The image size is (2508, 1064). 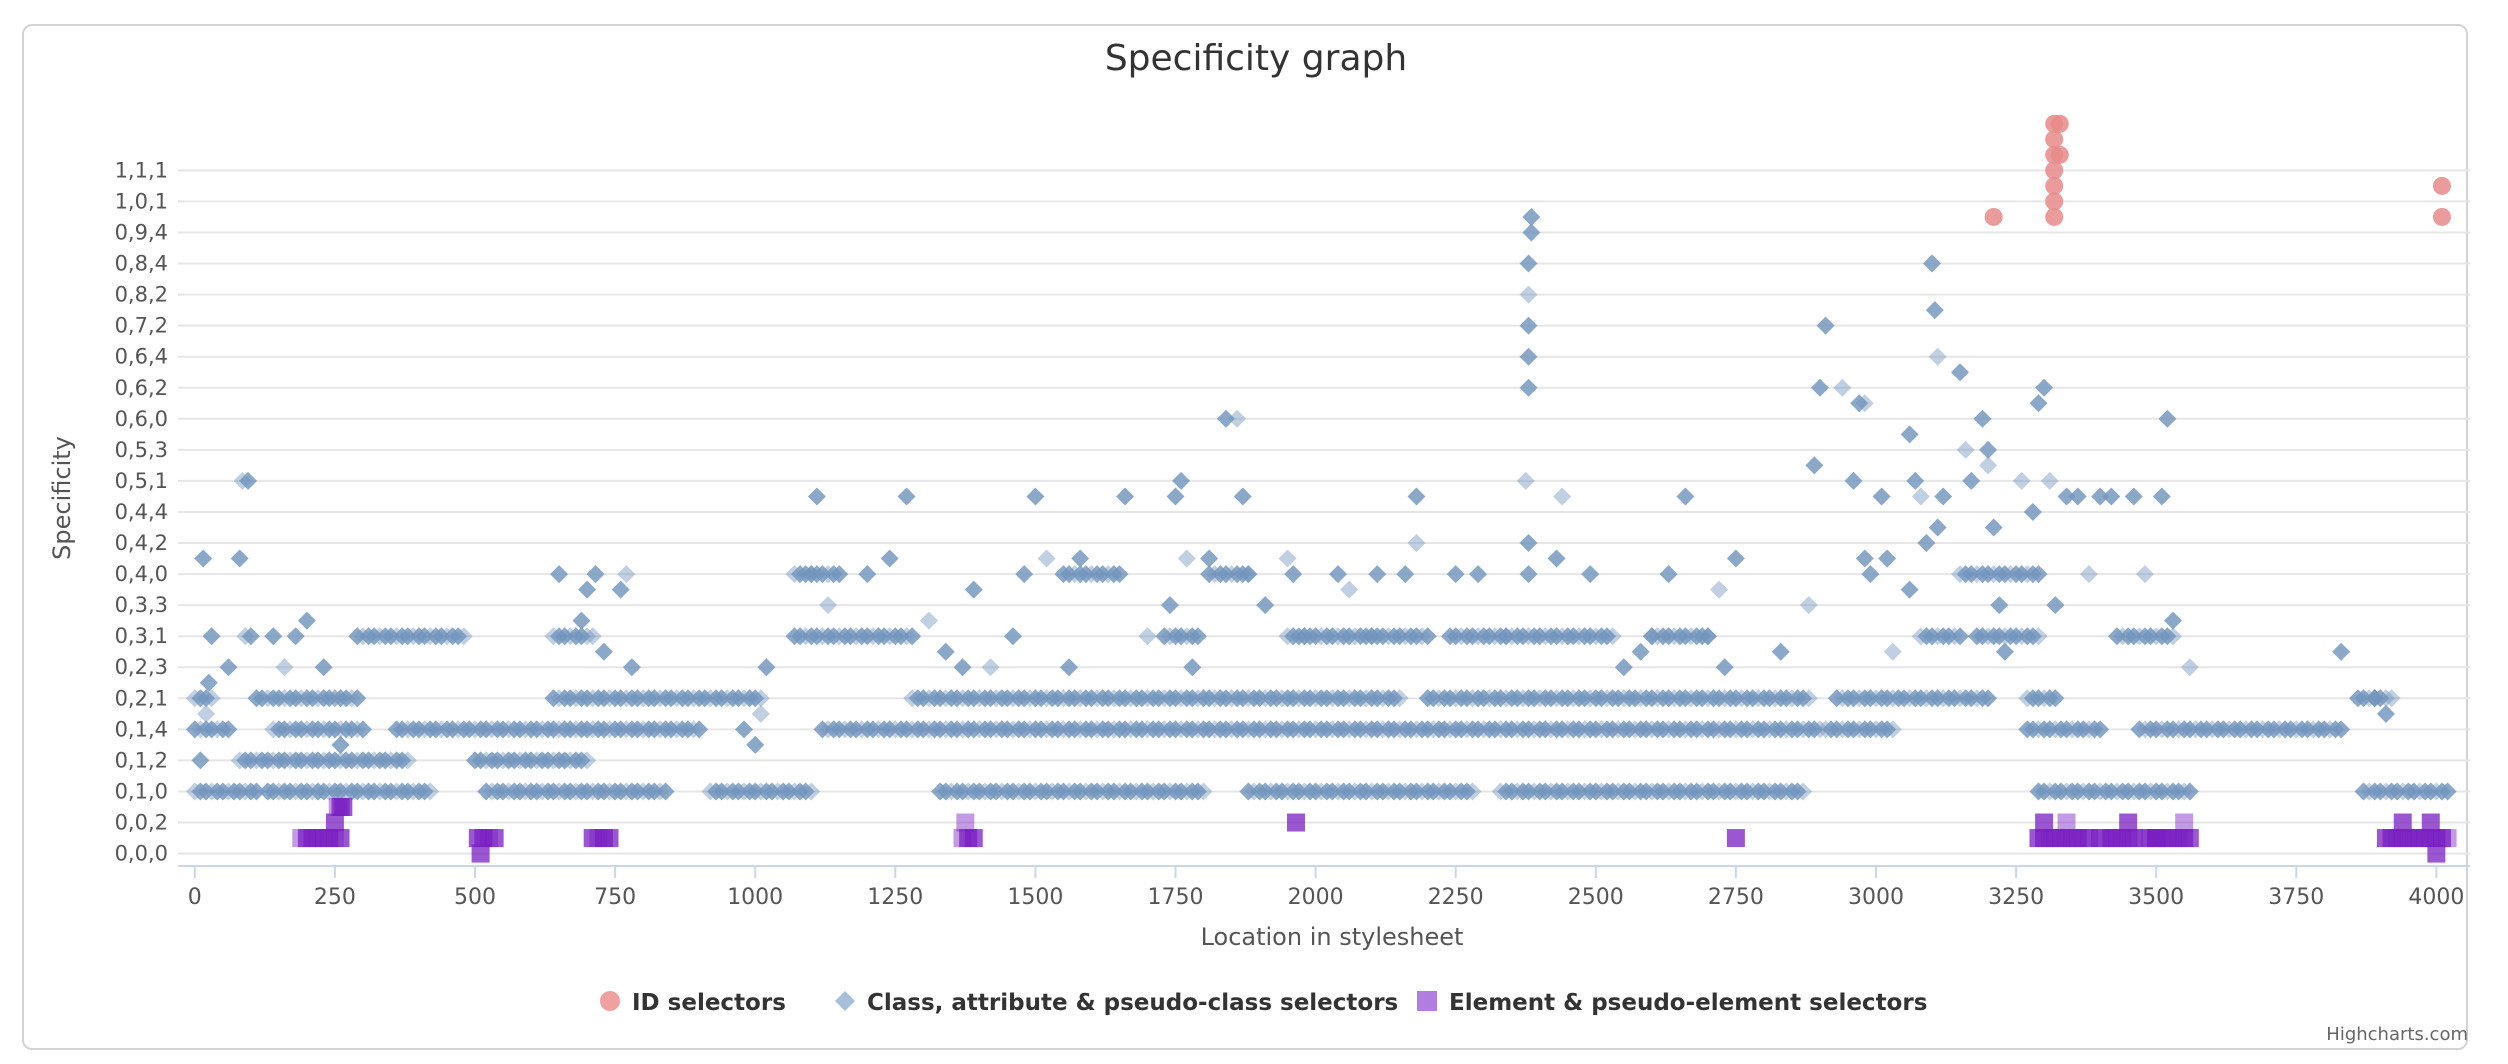 What do you see at coordinates (195, 897) in the screenshot?
I see `x-tick-label: 0` at bounding box center [195, 897].